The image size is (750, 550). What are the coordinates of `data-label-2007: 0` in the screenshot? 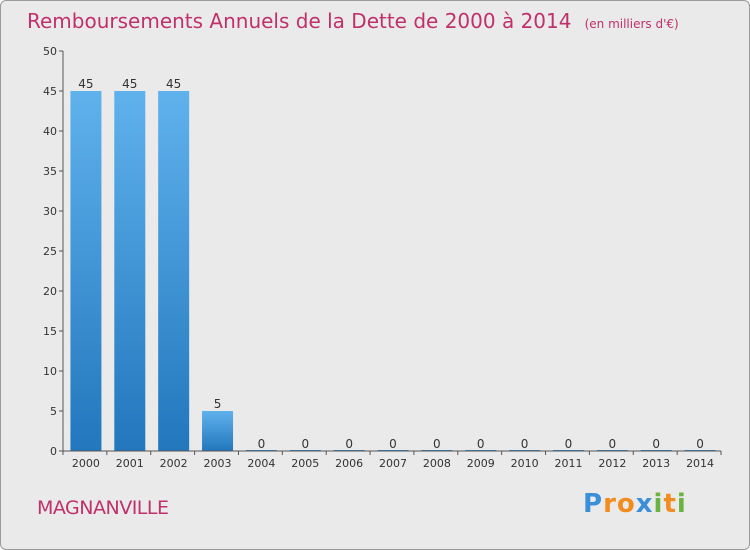 It's located at (393, 444).